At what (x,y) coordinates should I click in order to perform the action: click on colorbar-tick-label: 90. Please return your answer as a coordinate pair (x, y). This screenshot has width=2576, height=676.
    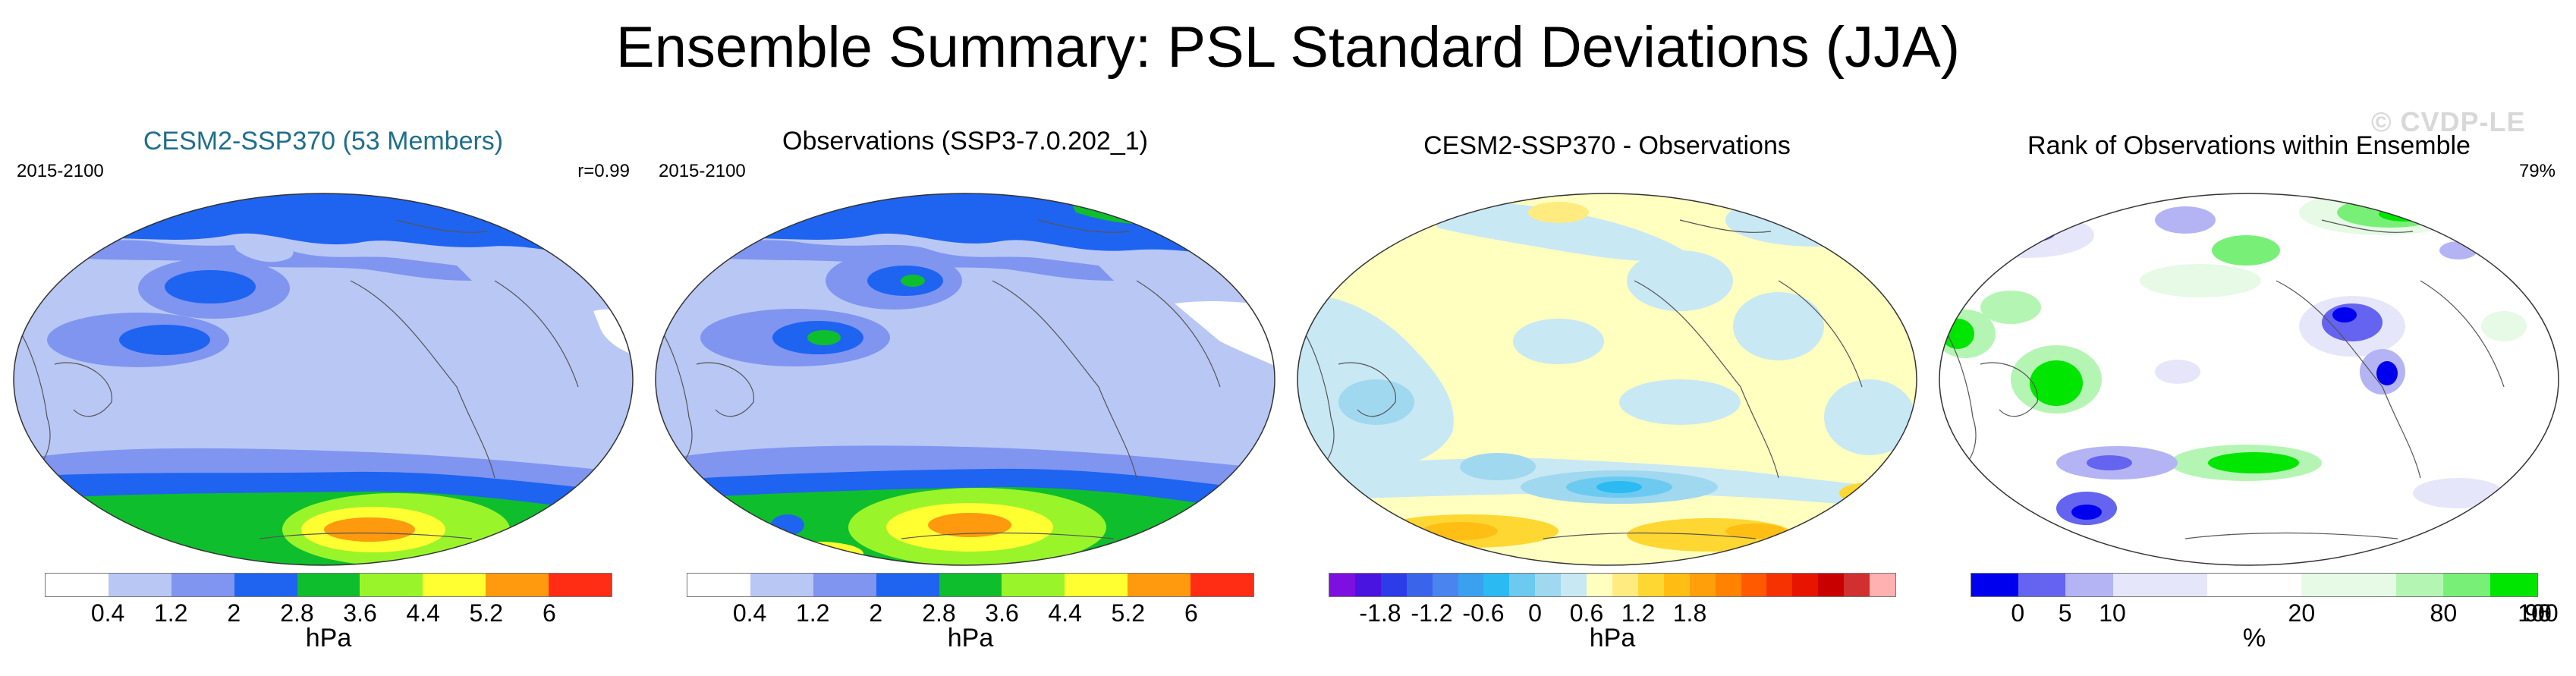
    Looking at the image, I should click on (2538, 613).